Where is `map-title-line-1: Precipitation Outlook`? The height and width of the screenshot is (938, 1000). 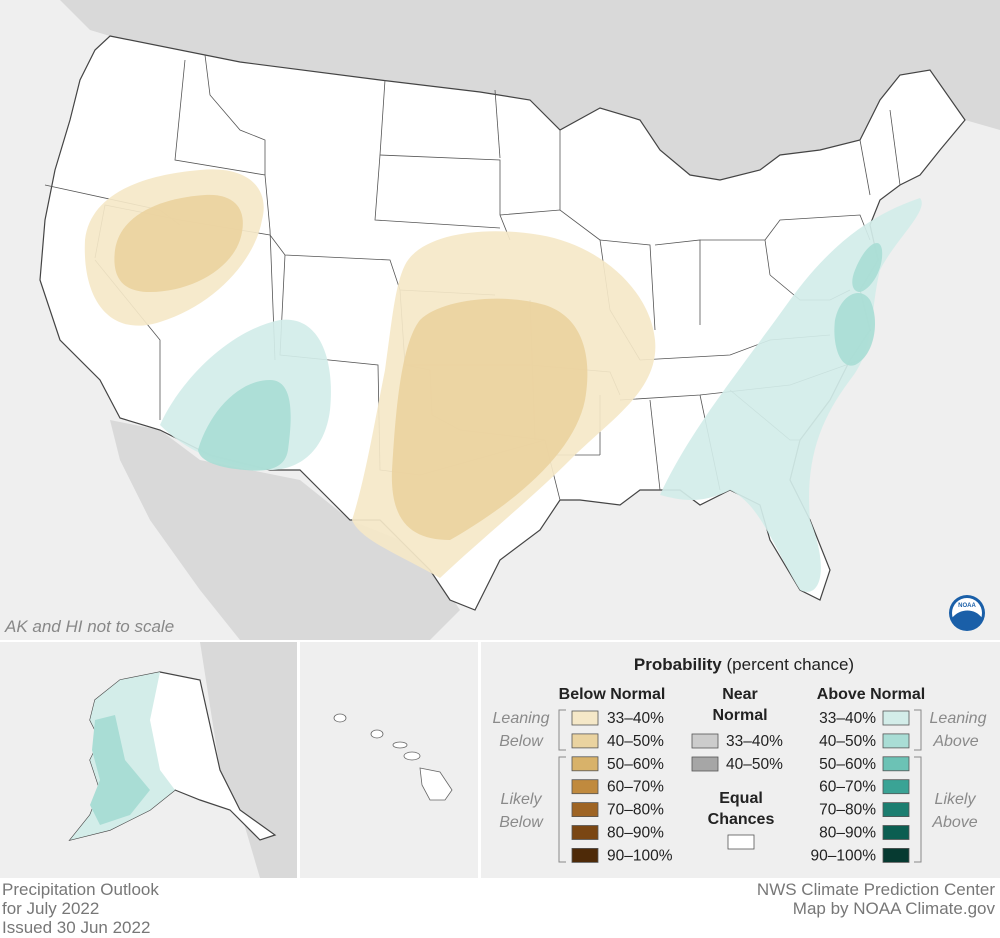 map-title-line-1: Precipitation Outlook is located at coordinates (80, 889).